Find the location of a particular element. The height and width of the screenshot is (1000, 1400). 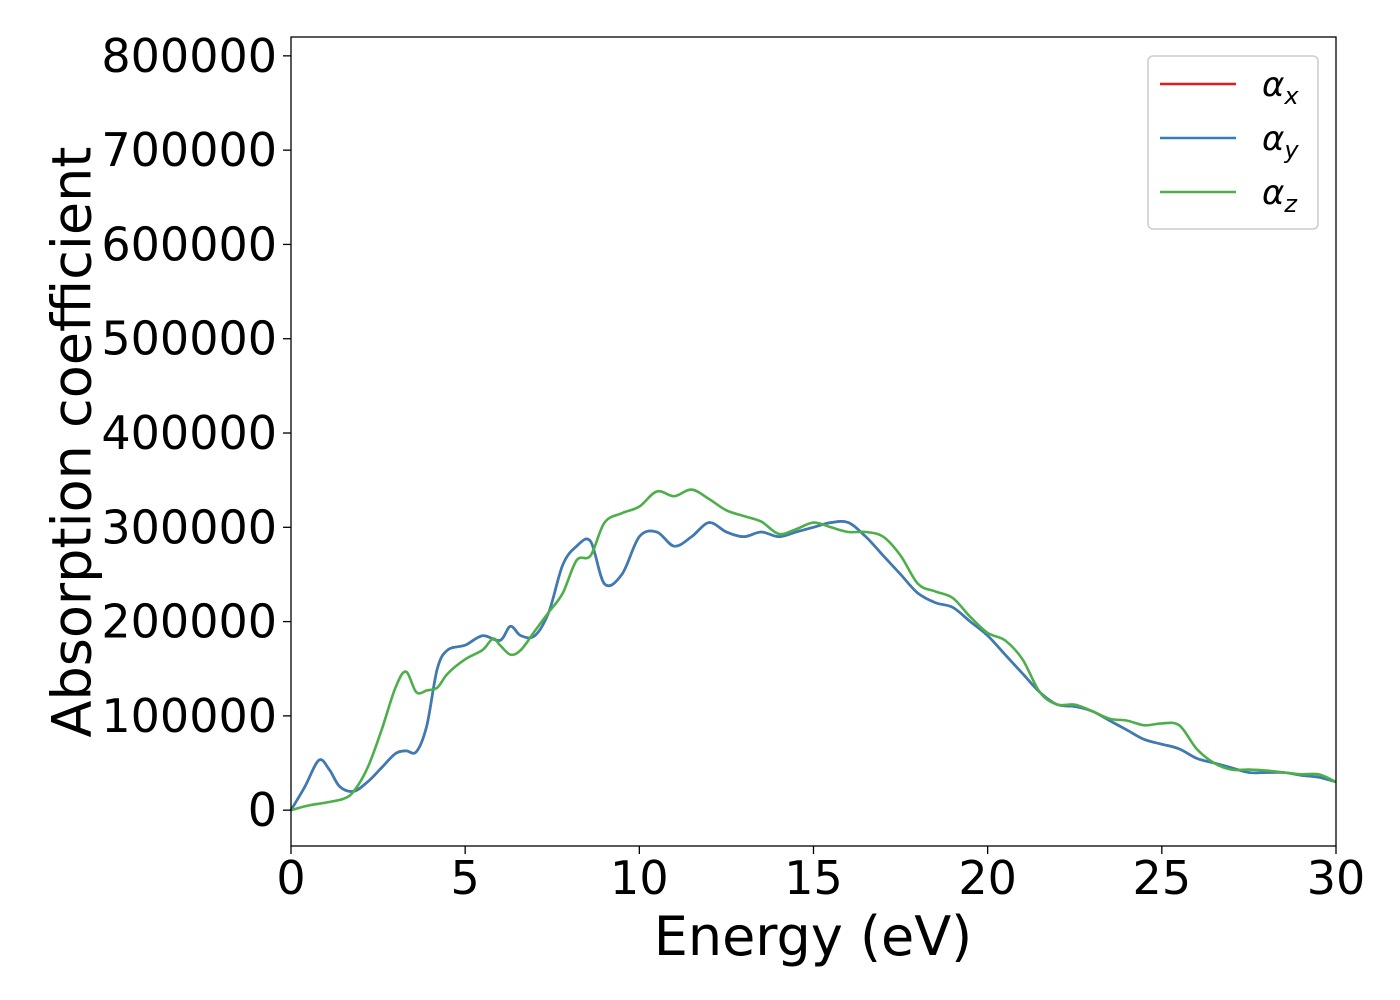

y-tick-label: 400000 is located at coordinates (189, 433).